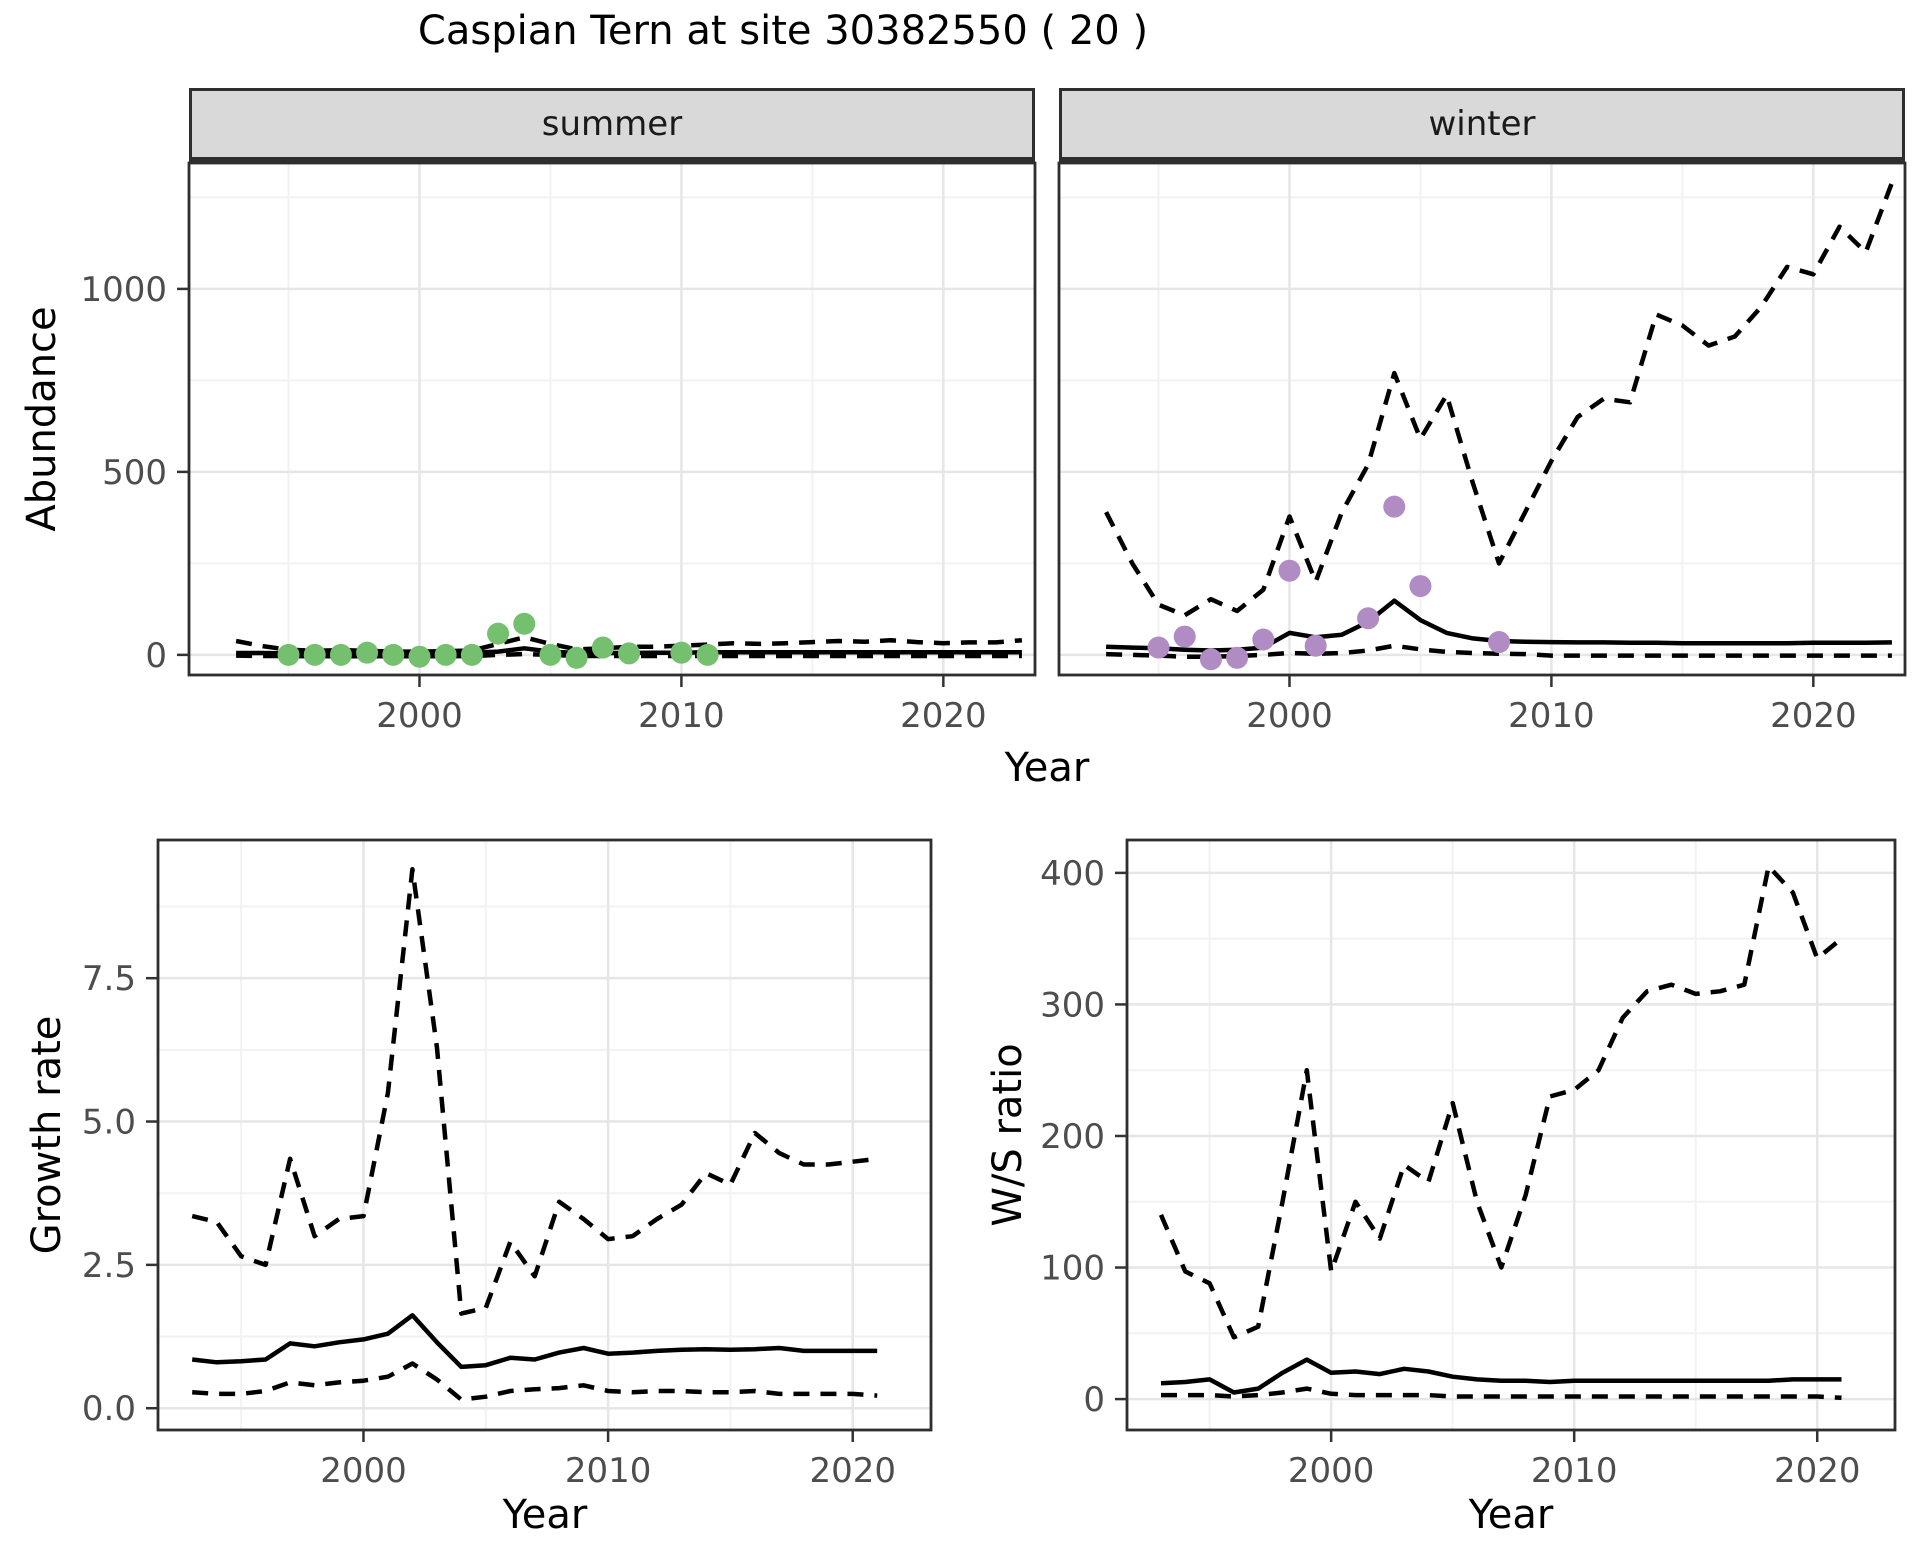 Image resolution: width=1920 pixels, height=1560 pixels. What do you see at coordinates (534, 1341) in the screenshot?
I see `growth-rate-median-line` at bounding box center [534, 1341].